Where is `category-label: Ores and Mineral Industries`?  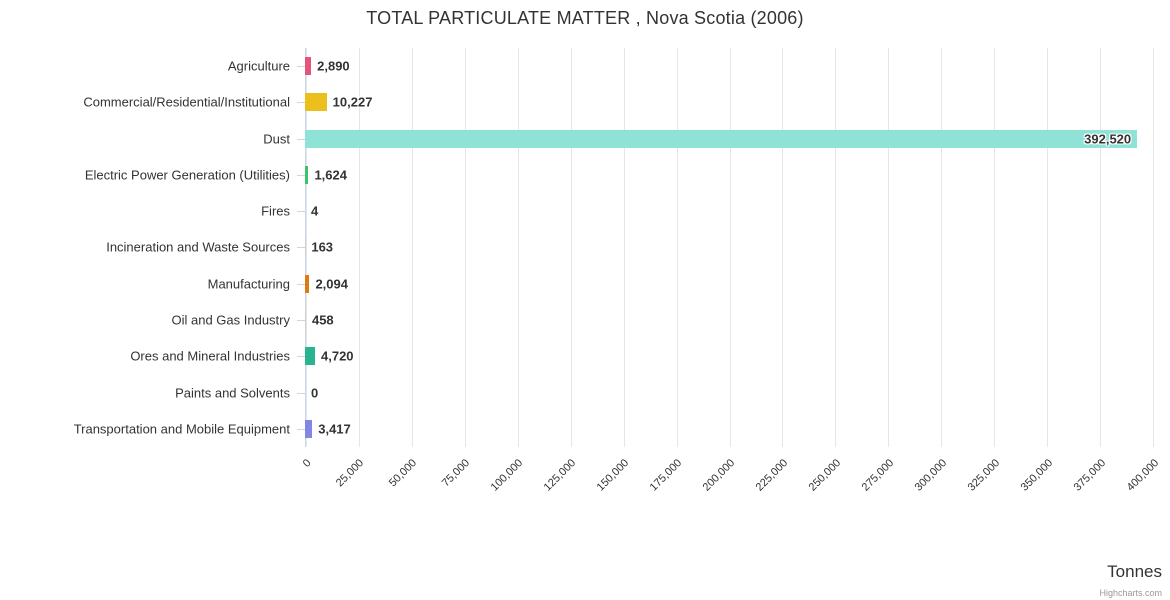
category-label: Ores and Mineral Industries is located at coordinates (210, 356).